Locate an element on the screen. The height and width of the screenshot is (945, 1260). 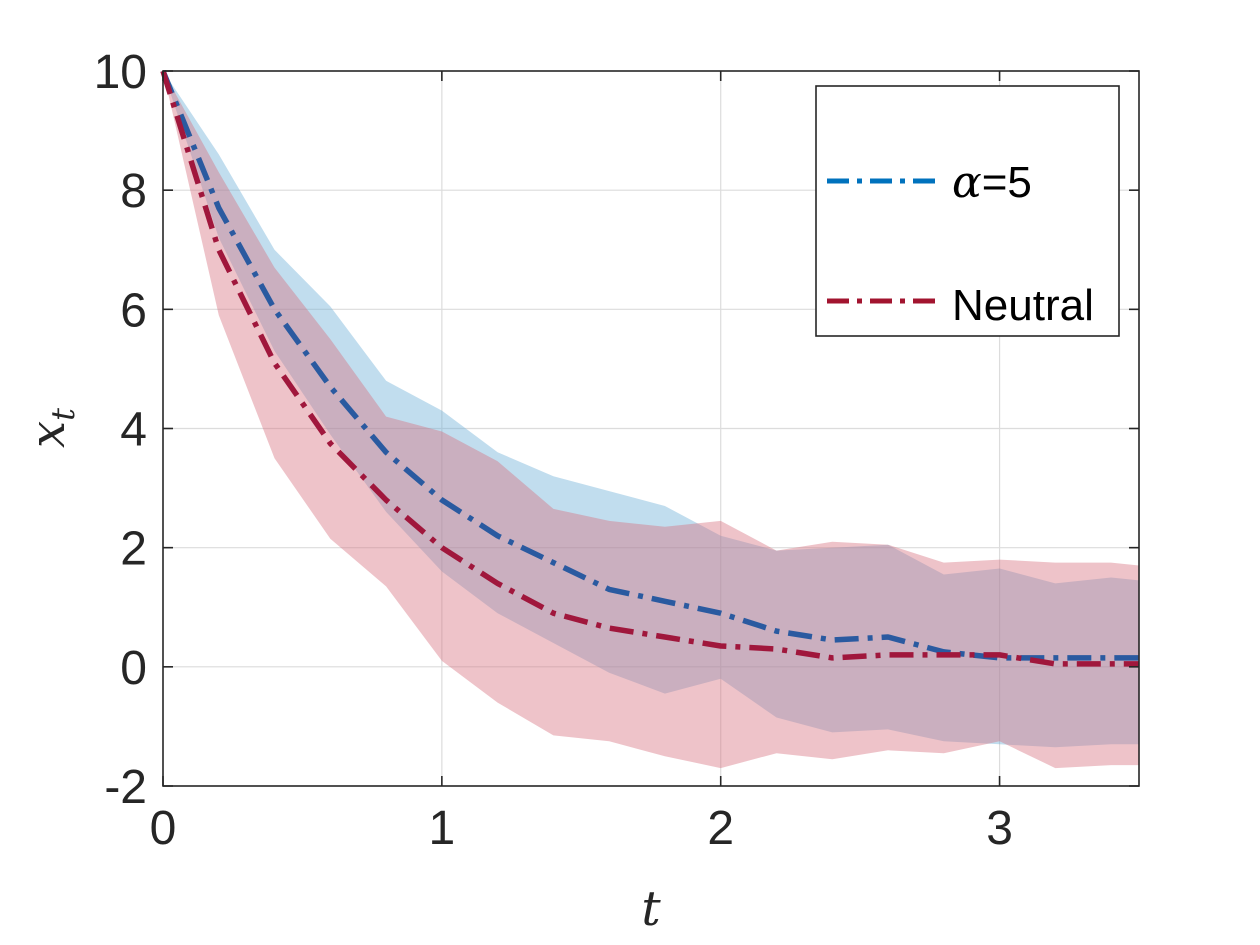
x-axis-label: t is located at coordinates (651, 909).